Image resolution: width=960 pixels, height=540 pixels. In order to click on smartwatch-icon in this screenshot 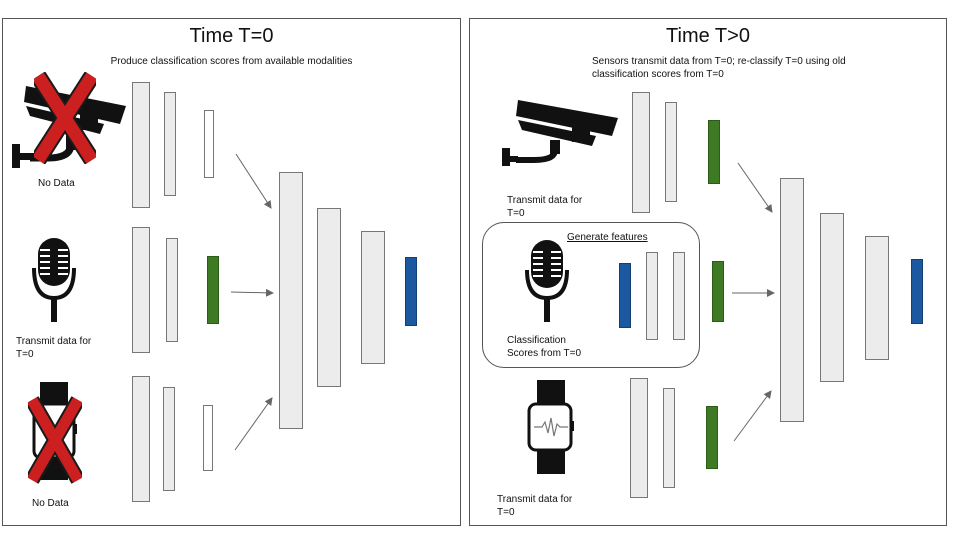, I will do `click(551, 427)`.